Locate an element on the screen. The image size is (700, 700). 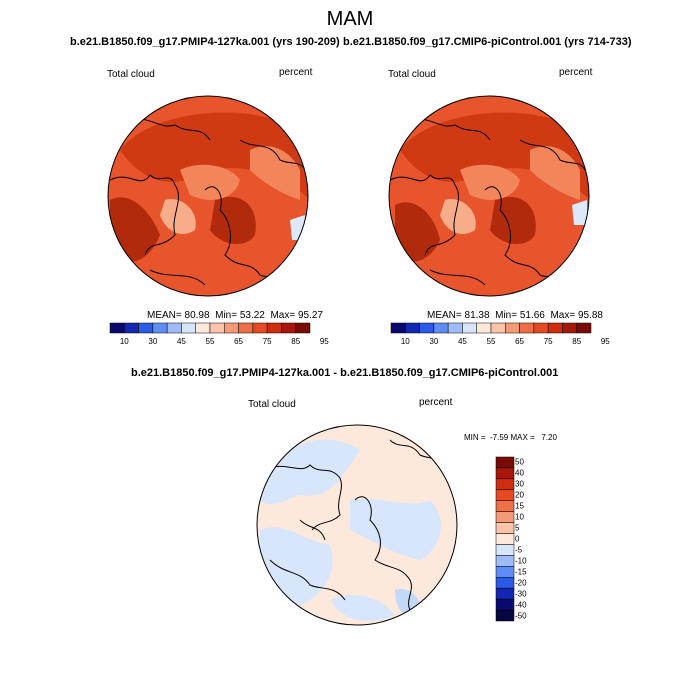
left-colorbar-labels: 10 30 45 55 65 75 85 95 is located at coordinates (219, 342).